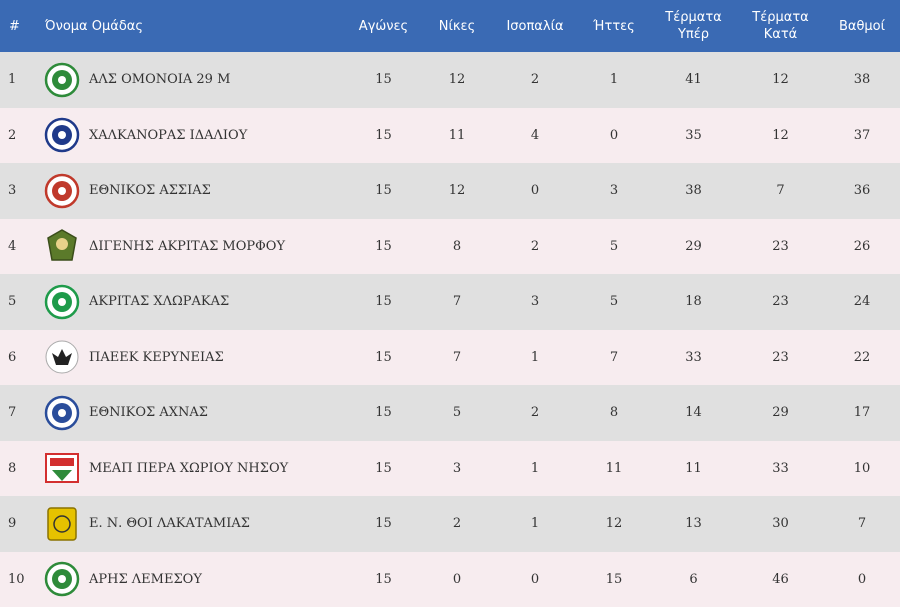 Image resolution: width=900 pixels, height=607 pixels. Describe the element at coordinates (159, 79) in the screenshot. I see `team-name: ΑΛΣ ΟΜΟΝΟΙΑ 29 Μ` at that location.